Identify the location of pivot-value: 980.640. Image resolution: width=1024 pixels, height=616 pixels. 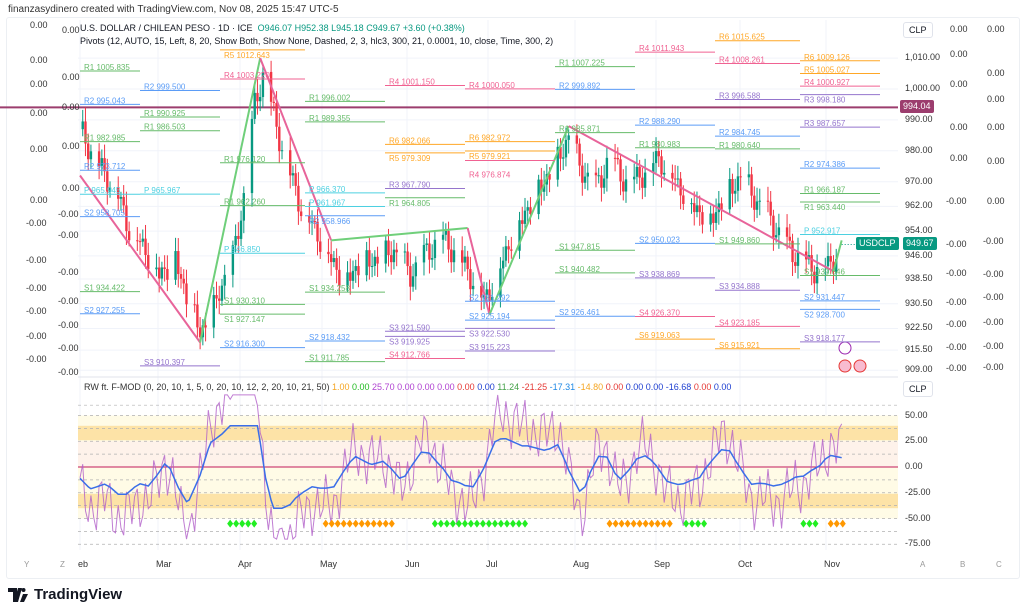
(745, 145).